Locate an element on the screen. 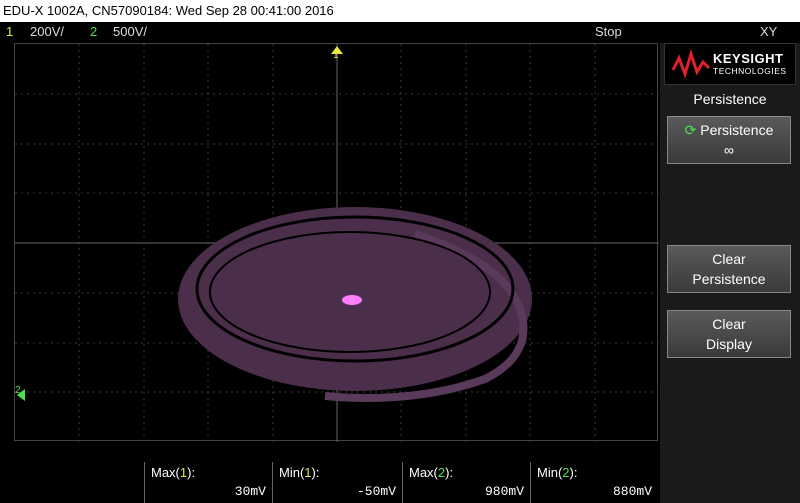  trace-ring-inner is located at coordinates (350, 292).